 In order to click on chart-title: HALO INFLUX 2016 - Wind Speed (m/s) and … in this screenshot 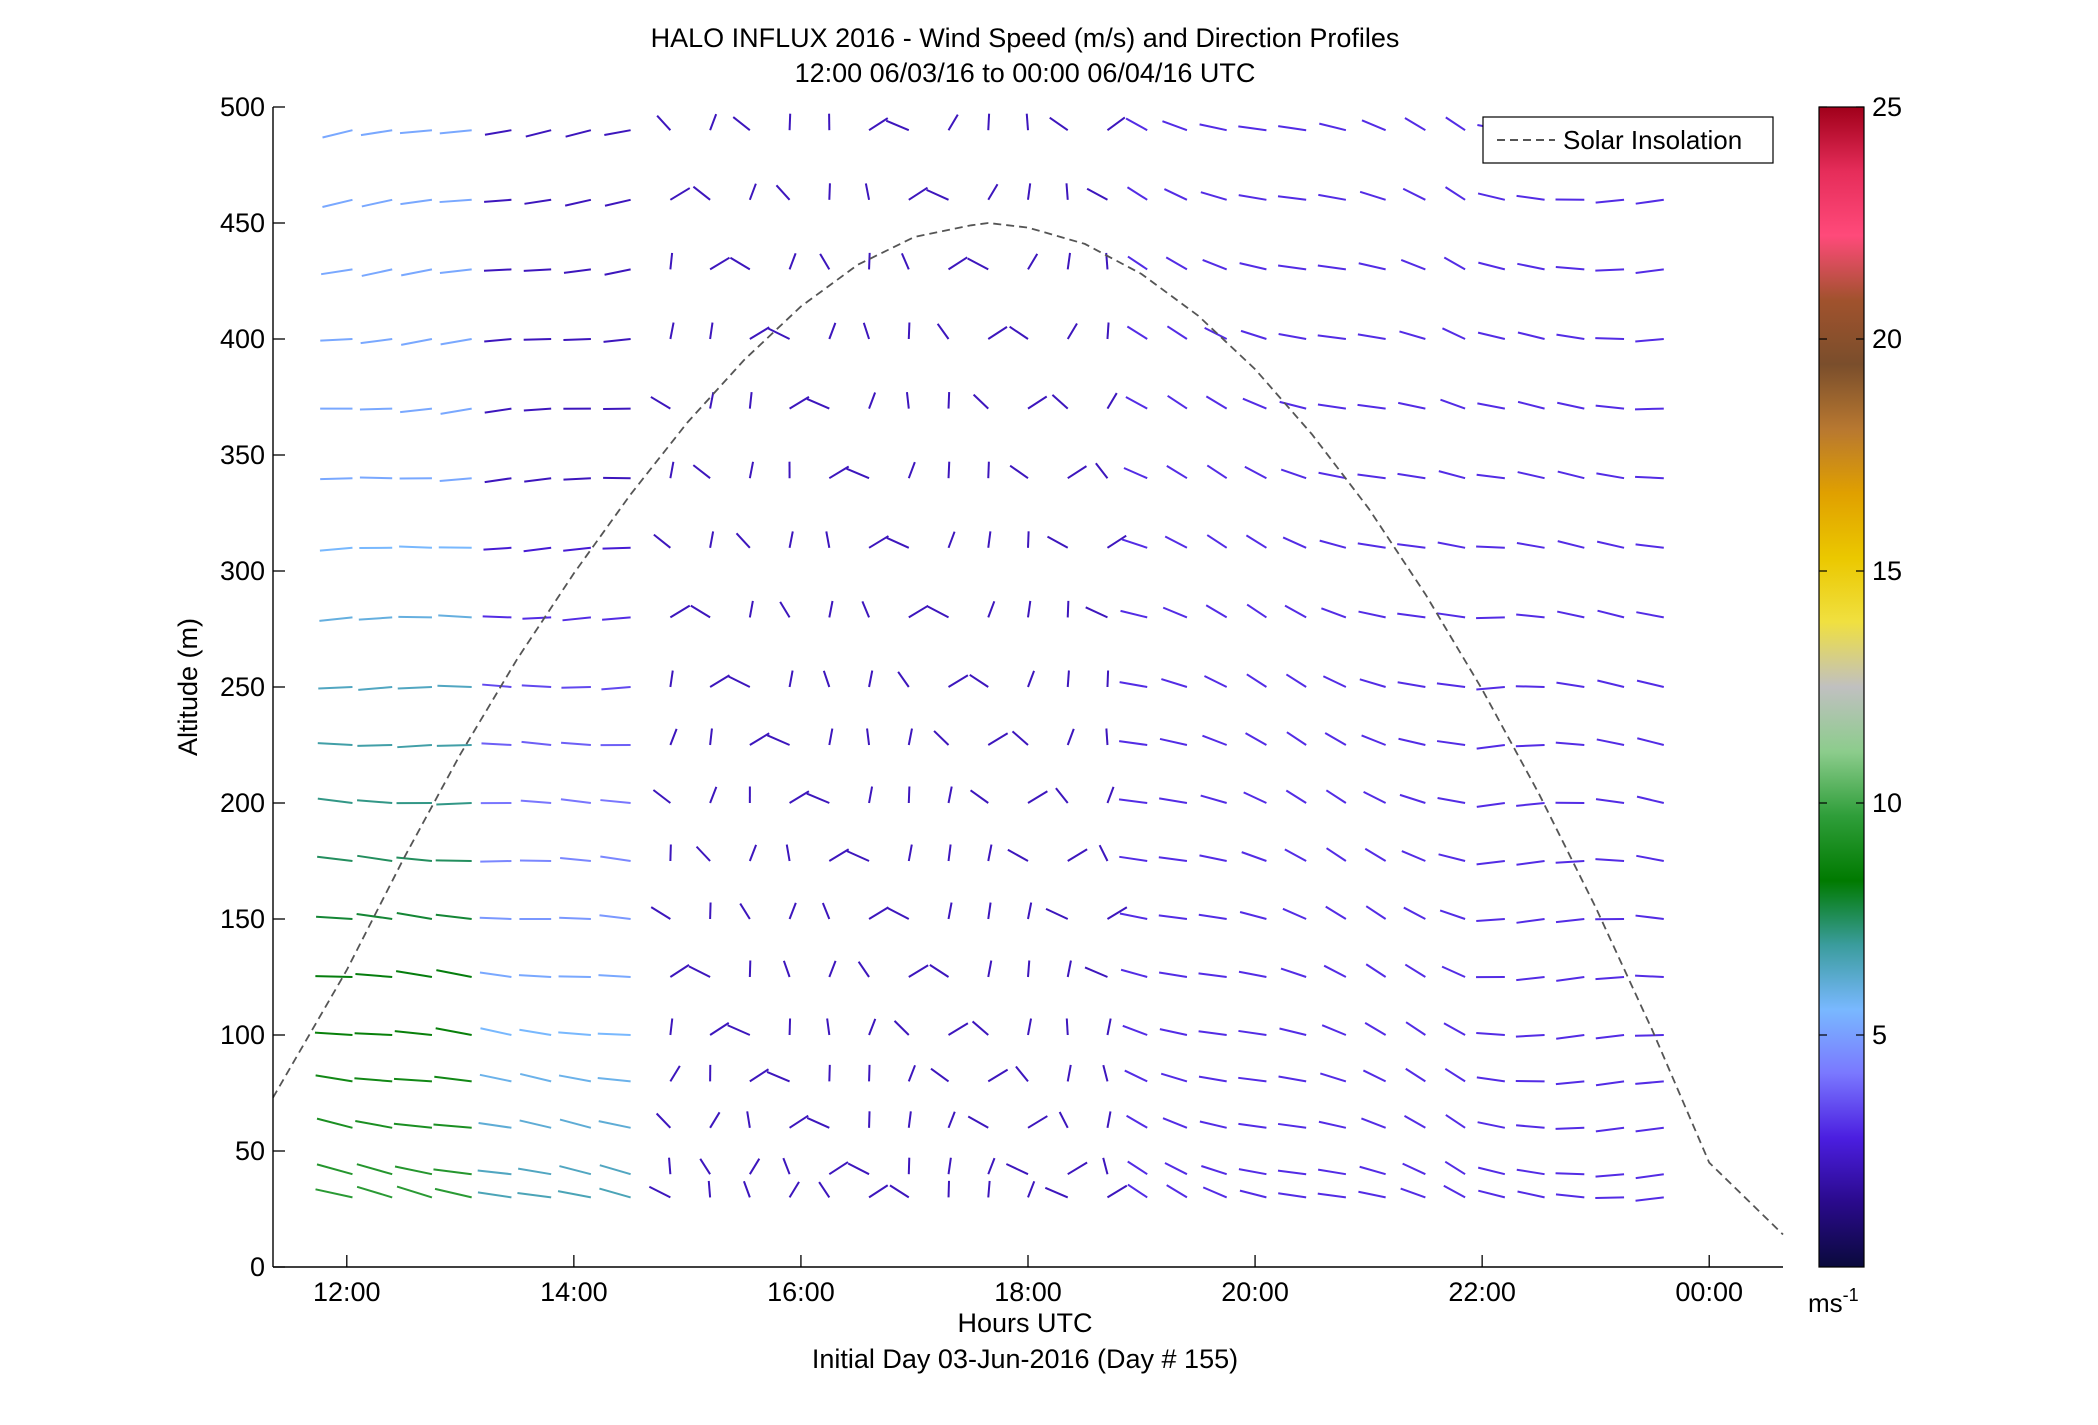, I will do `click(1025, 38)`.